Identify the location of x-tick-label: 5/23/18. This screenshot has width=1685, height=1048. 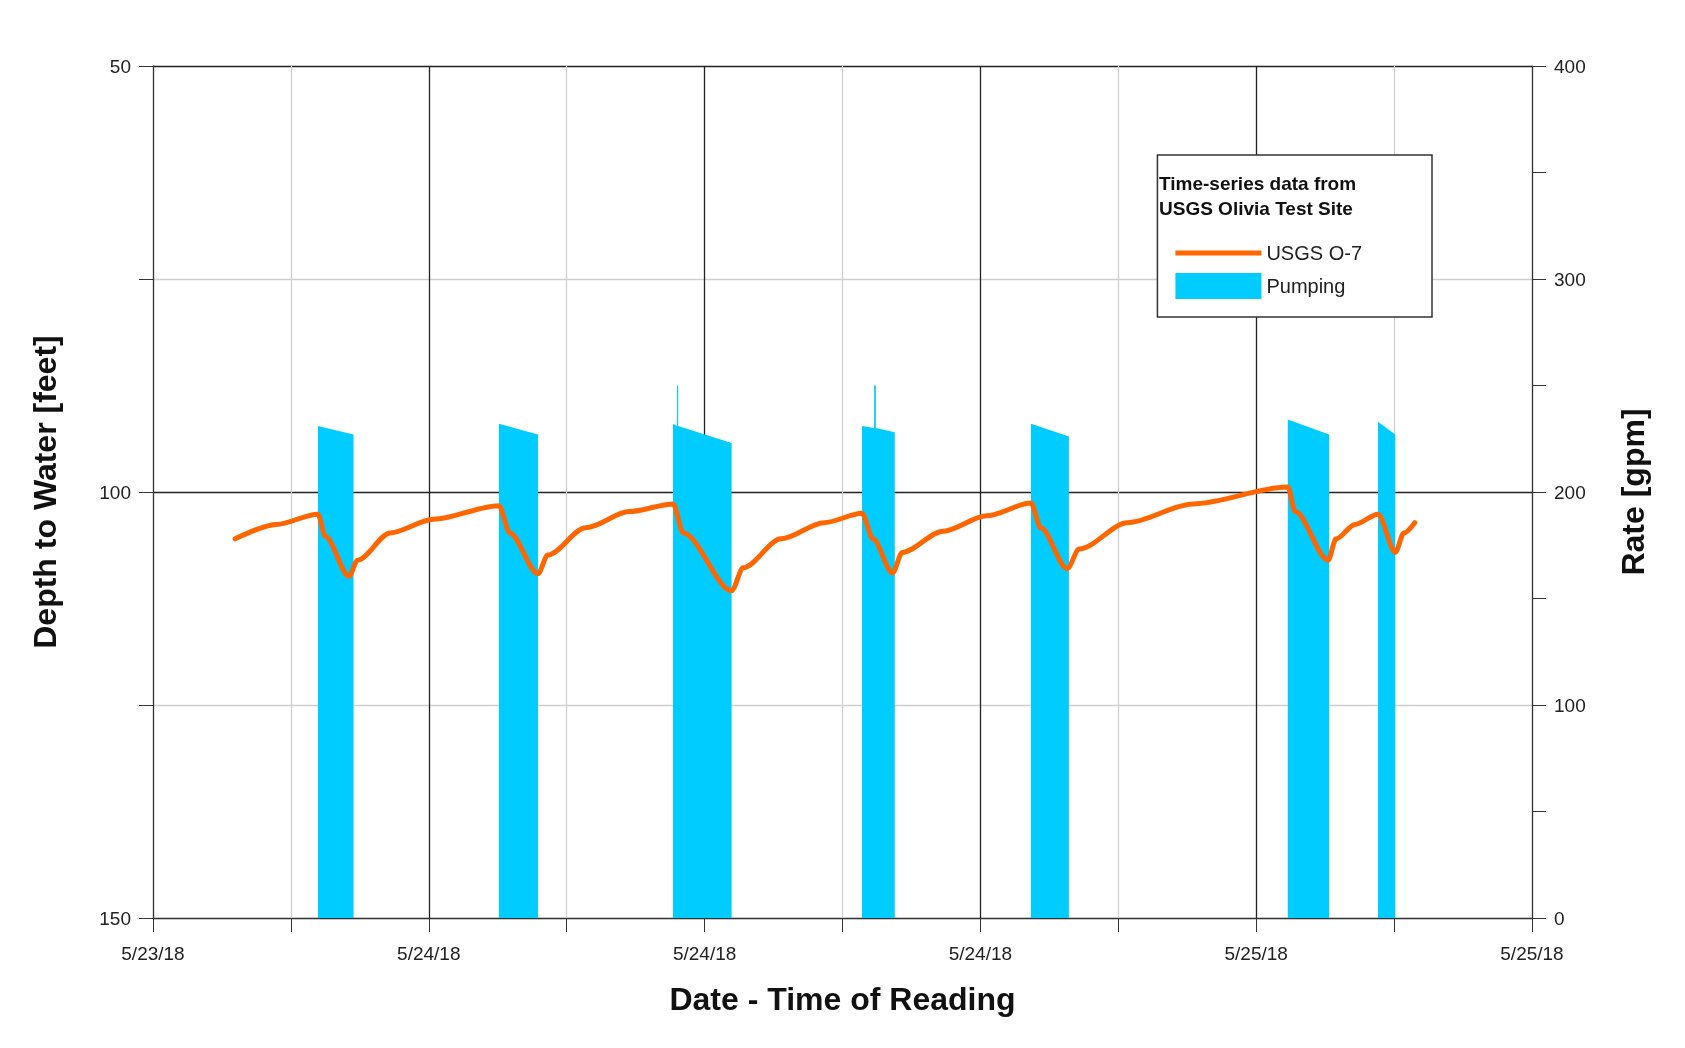
(153, 953).